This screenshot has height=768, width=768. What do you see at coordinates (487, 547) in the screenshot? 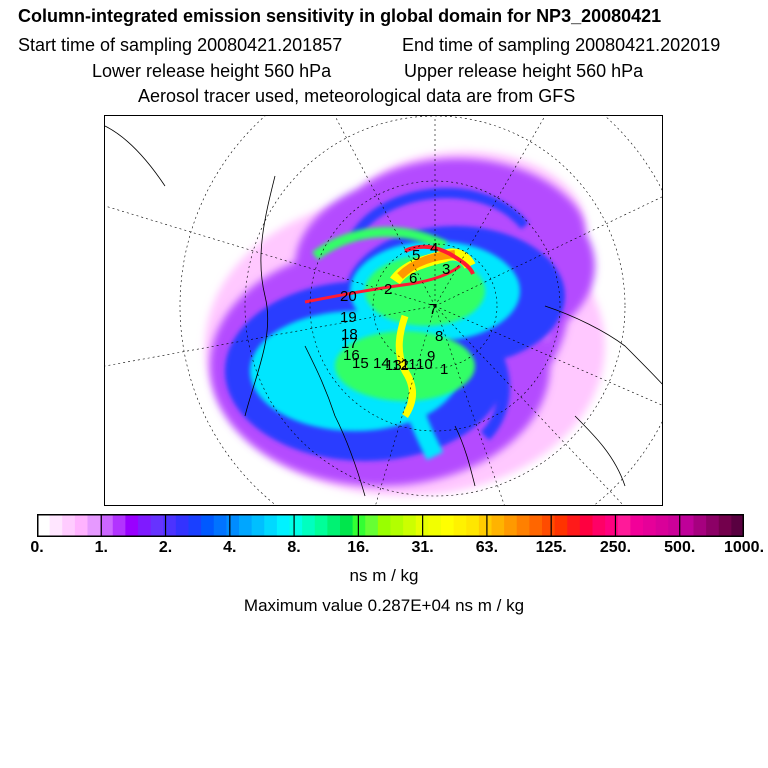
I see `colorbar-tick-label: 63.` at bounding box center [487, 547].